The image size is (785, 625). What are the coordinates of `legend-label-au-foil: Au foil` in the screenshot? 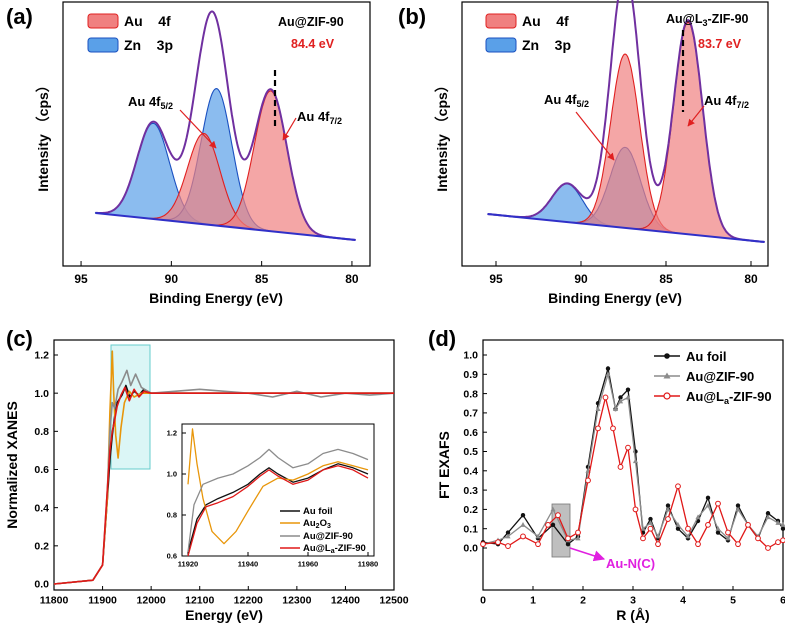 It's located at (706, 356).